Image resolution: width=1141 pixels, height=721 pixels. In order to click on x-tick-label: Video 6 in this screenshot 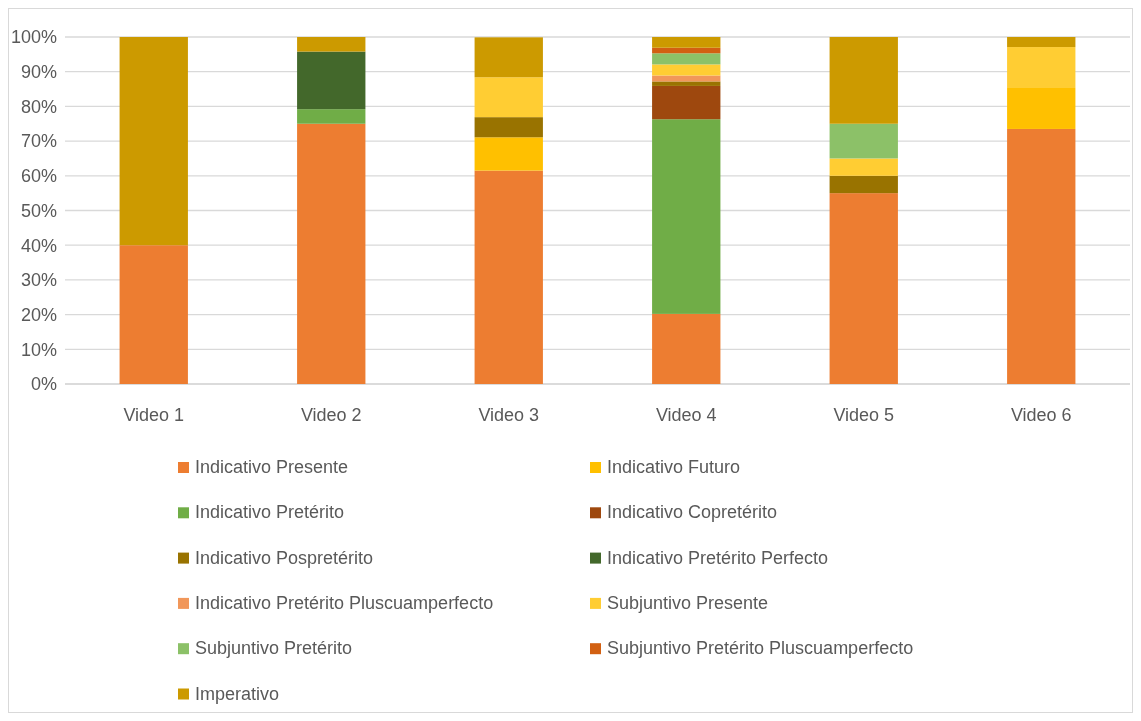, I will do `click(1041, 415)`.